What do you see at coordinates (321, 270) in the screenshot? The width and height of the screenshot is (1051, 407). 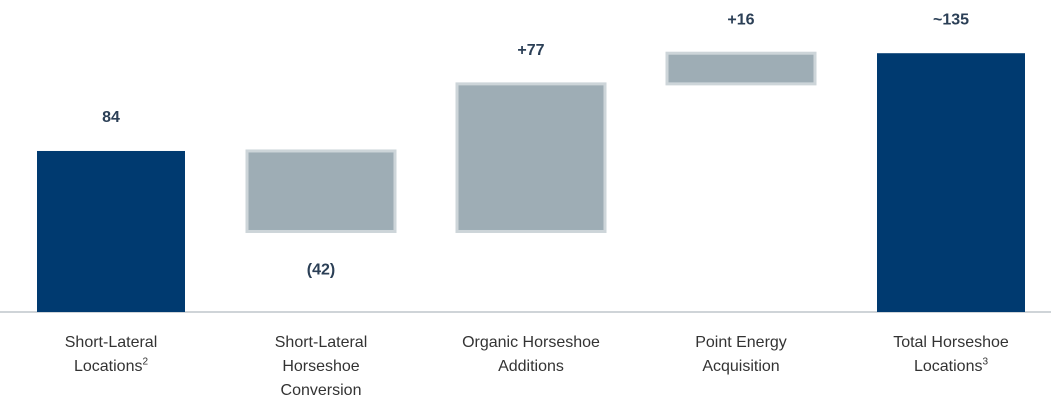 I see `value-label: (42)` at bounding box center [321, 270].